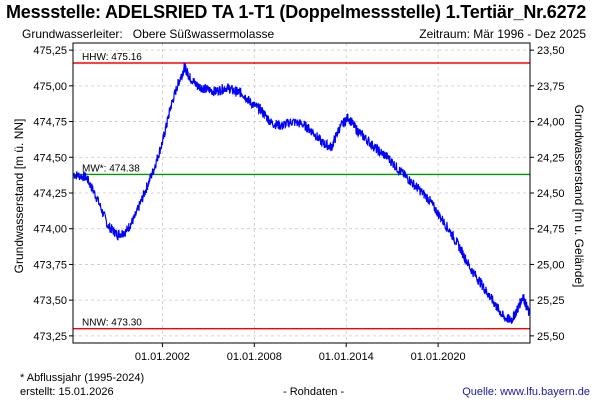 The image size is (600, 400). Describe the element at coordinates (50, 230) in the screenshot. I see `y-tick-label: 474,00` at that location.